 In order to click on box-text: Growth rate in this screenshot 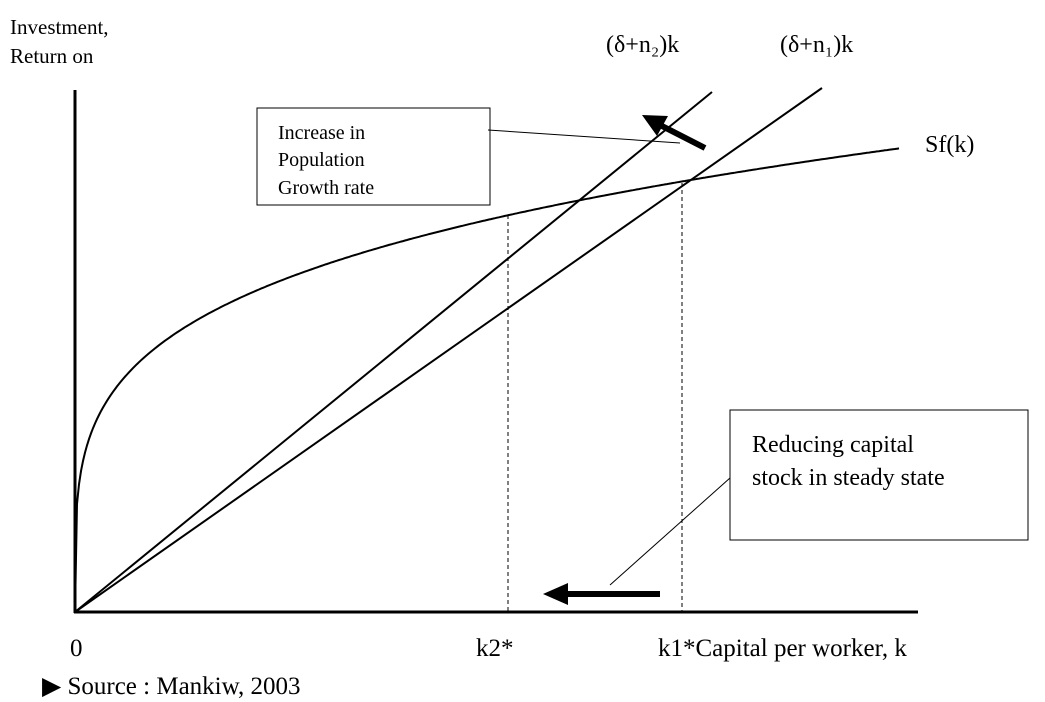, I will do `click(326, 188)`.